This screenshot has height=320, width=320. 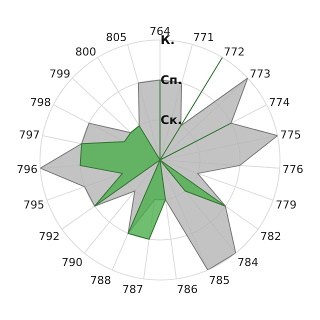 I want to click on spoke-label: 796, so click(x=27, y=169).